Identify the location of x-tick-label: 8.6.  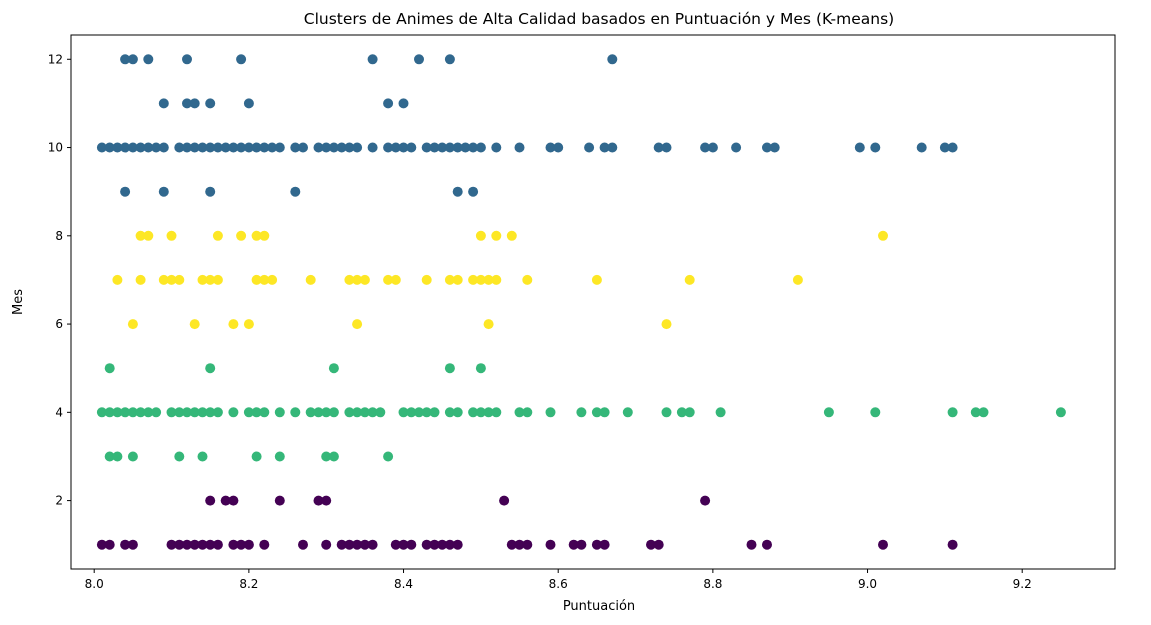
(558, 584).